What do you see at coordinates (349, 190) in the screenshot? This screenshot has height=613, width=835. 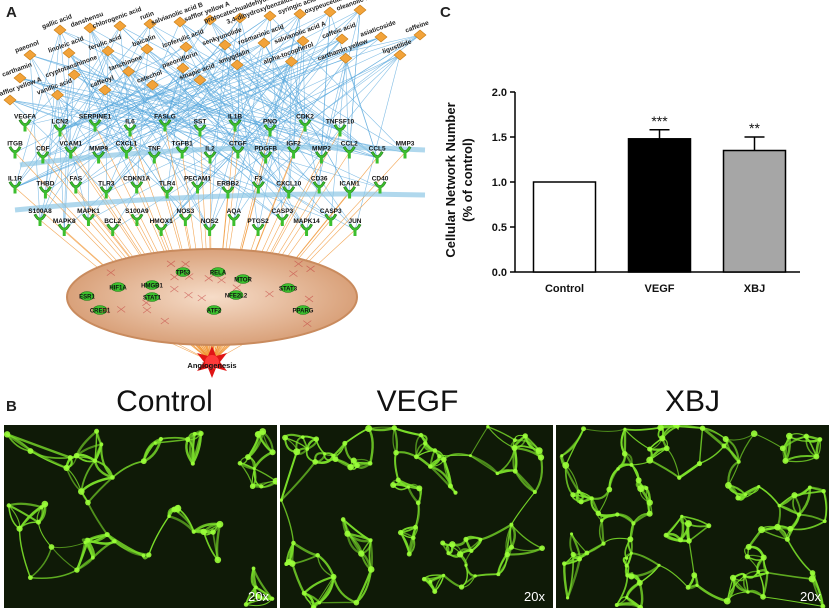 I see `target-node: ICAM1` at bounding box center [349, 190].